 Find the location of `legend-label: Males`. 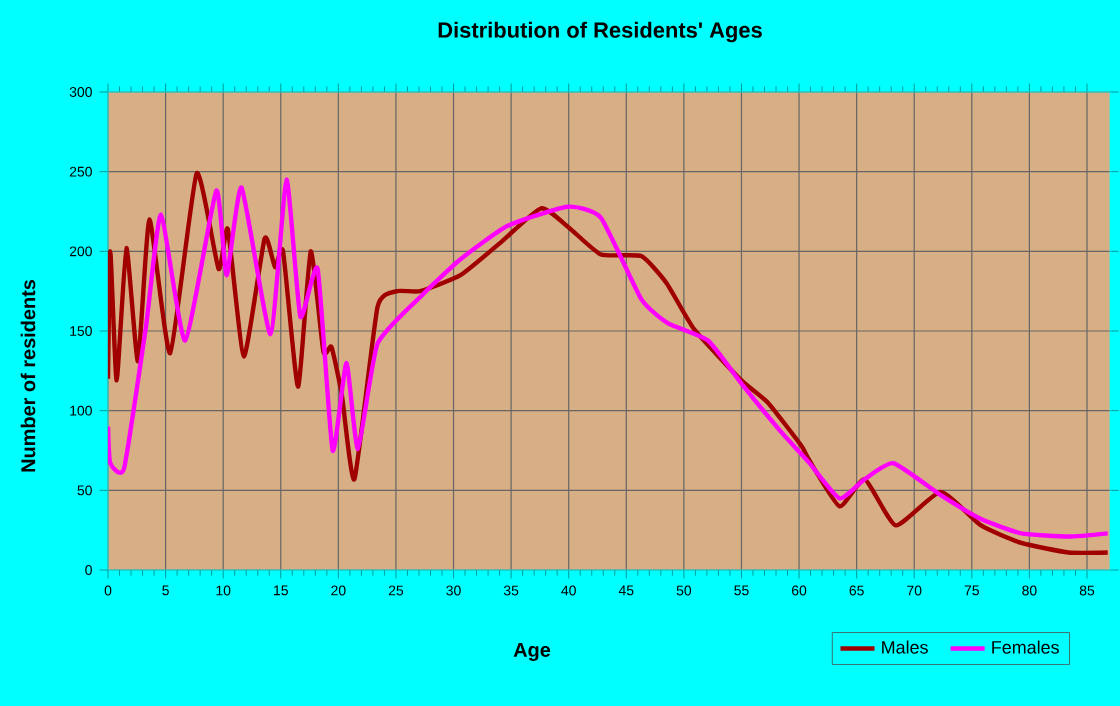

legend-label: Males is located at coordinates (905, 647).